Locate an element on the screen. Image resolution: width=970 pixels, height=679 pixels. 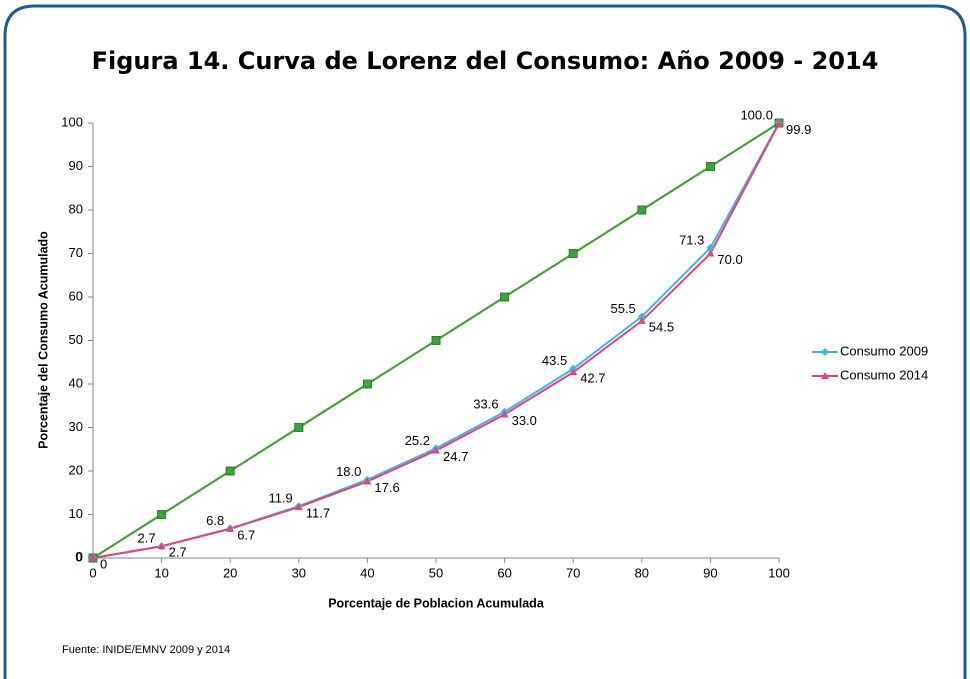
y-tick-label: 80 is located at coordinates (76, 208).